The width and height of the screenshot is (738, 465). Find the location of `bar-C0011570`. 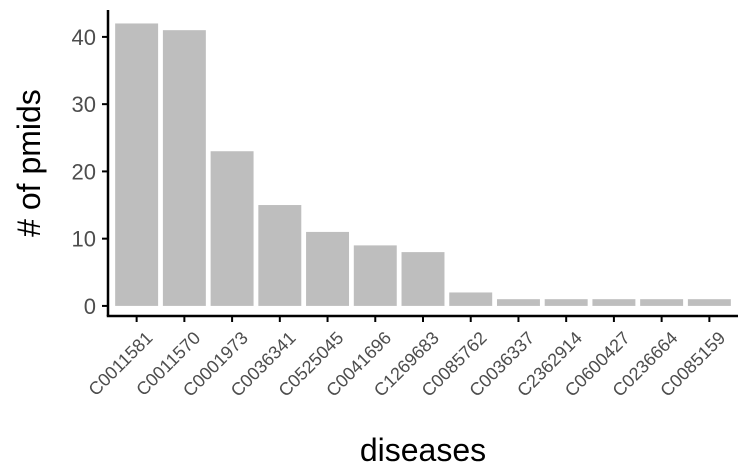

bar-C0011570 is located at coordinates (184, 168).